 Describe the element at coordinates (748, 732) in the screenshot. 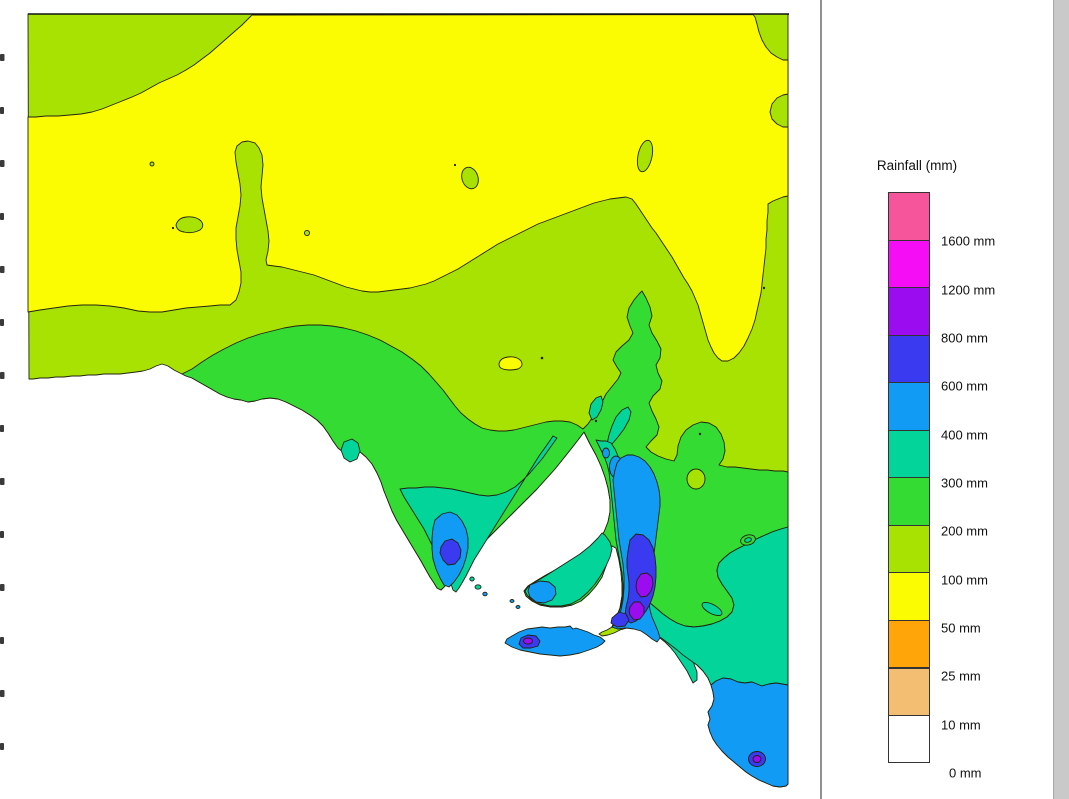

I see `region-400-600mm-southeast` at that location.